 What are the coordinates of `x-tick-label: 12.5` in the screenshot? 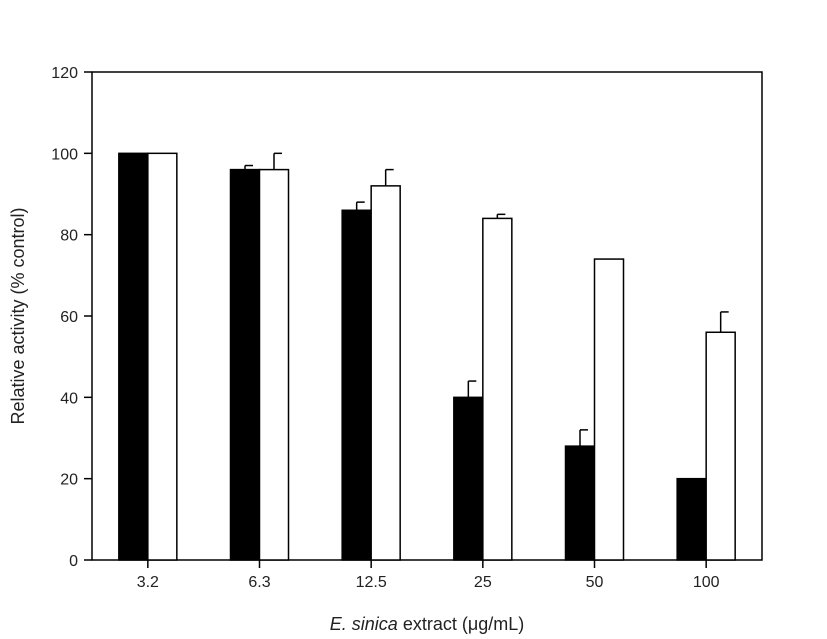 It's located at (371, 582).